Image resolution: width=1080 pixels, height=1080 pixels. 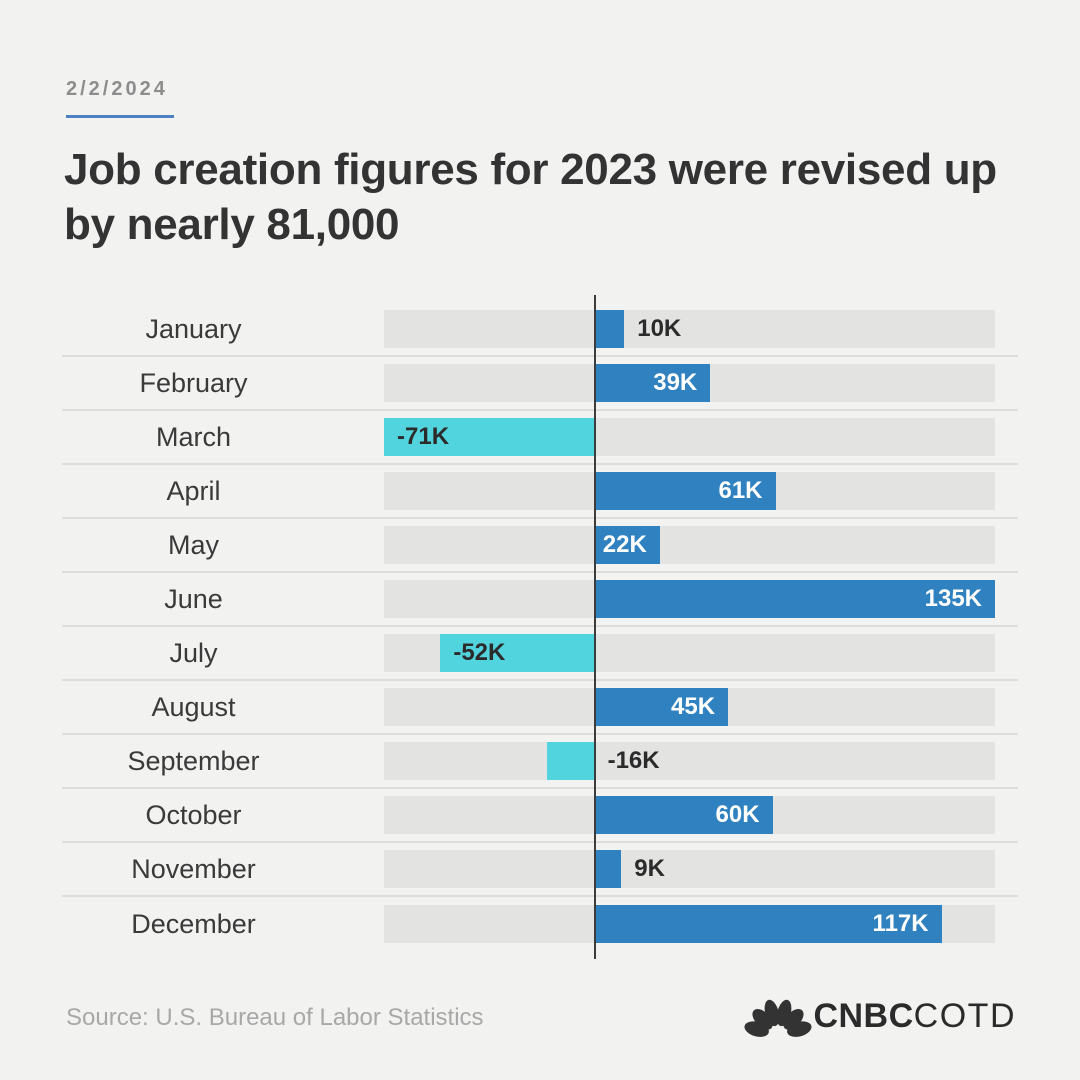 I want to click on chart-row: April 61K, so click(x=540, y=492).